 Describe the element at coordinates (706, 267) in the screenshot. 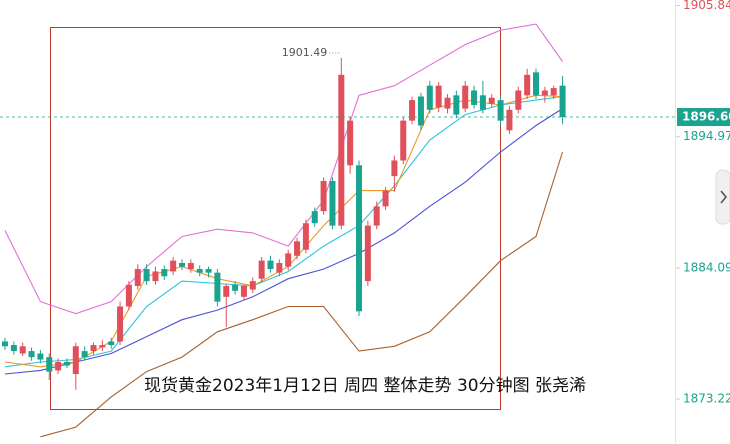

I see `y-tick-label: 1884.09` at that location.